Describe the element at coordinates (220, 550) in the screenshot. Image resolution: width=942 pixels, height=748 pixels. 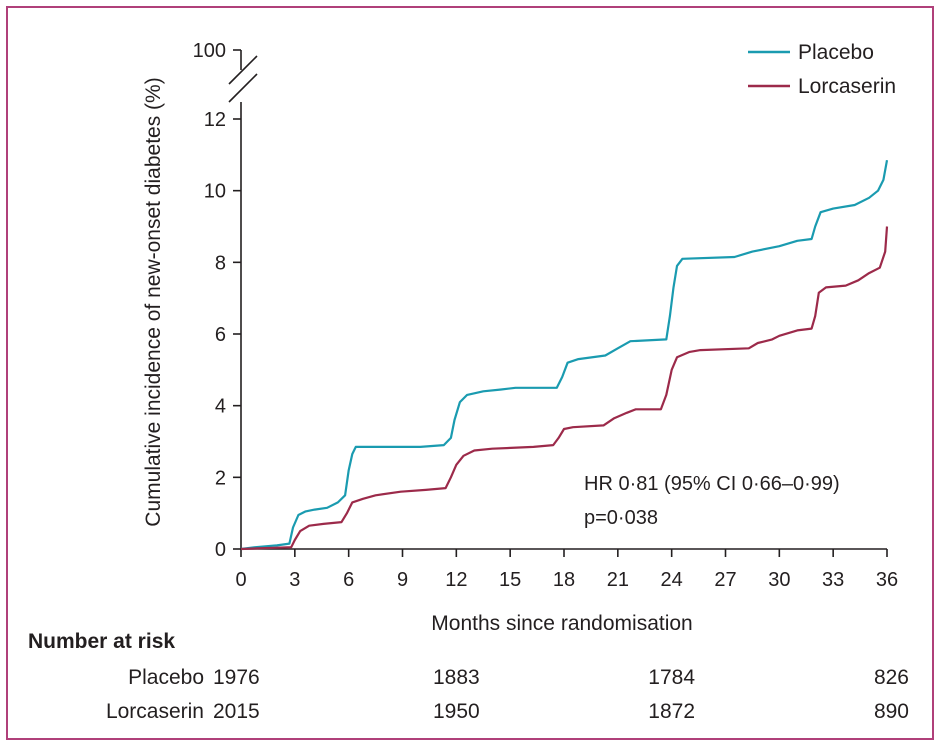
I see `y-tick-label-0: 0` at that location.